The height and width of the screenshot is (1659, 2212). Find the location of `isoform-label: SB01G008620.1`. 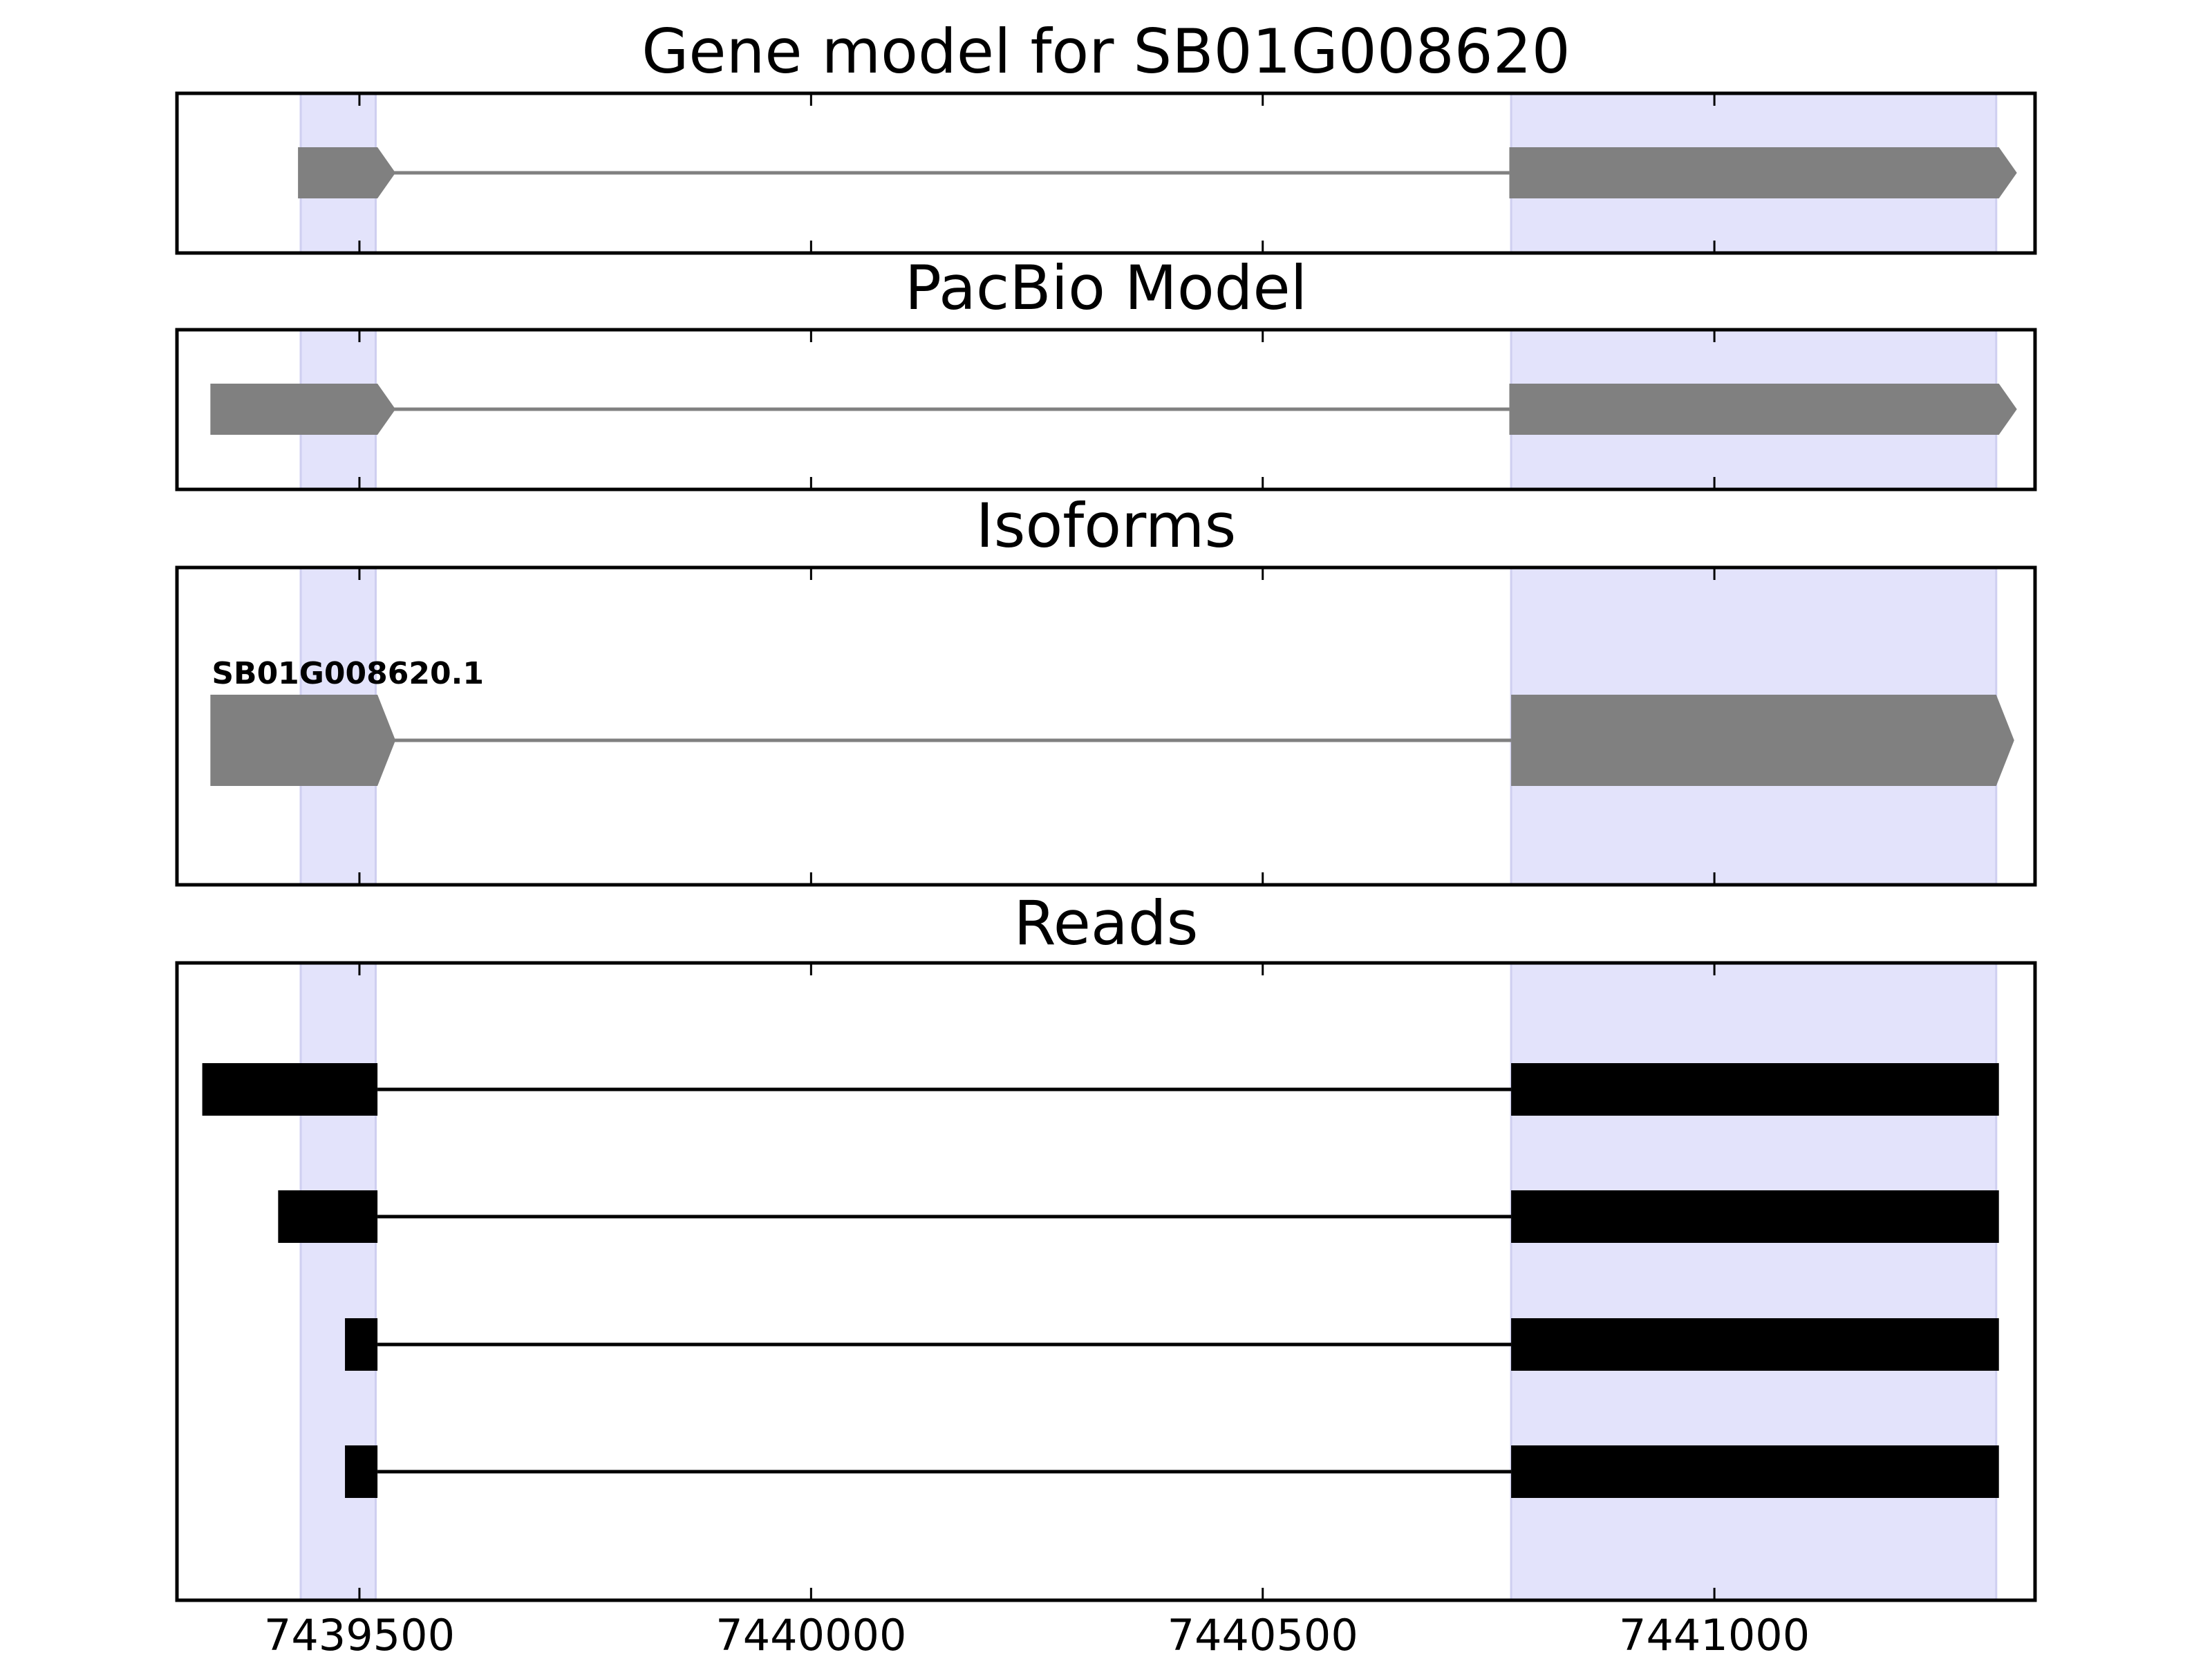

isoform-label: SB01G008620.1 is located at coordinates (348, 673).